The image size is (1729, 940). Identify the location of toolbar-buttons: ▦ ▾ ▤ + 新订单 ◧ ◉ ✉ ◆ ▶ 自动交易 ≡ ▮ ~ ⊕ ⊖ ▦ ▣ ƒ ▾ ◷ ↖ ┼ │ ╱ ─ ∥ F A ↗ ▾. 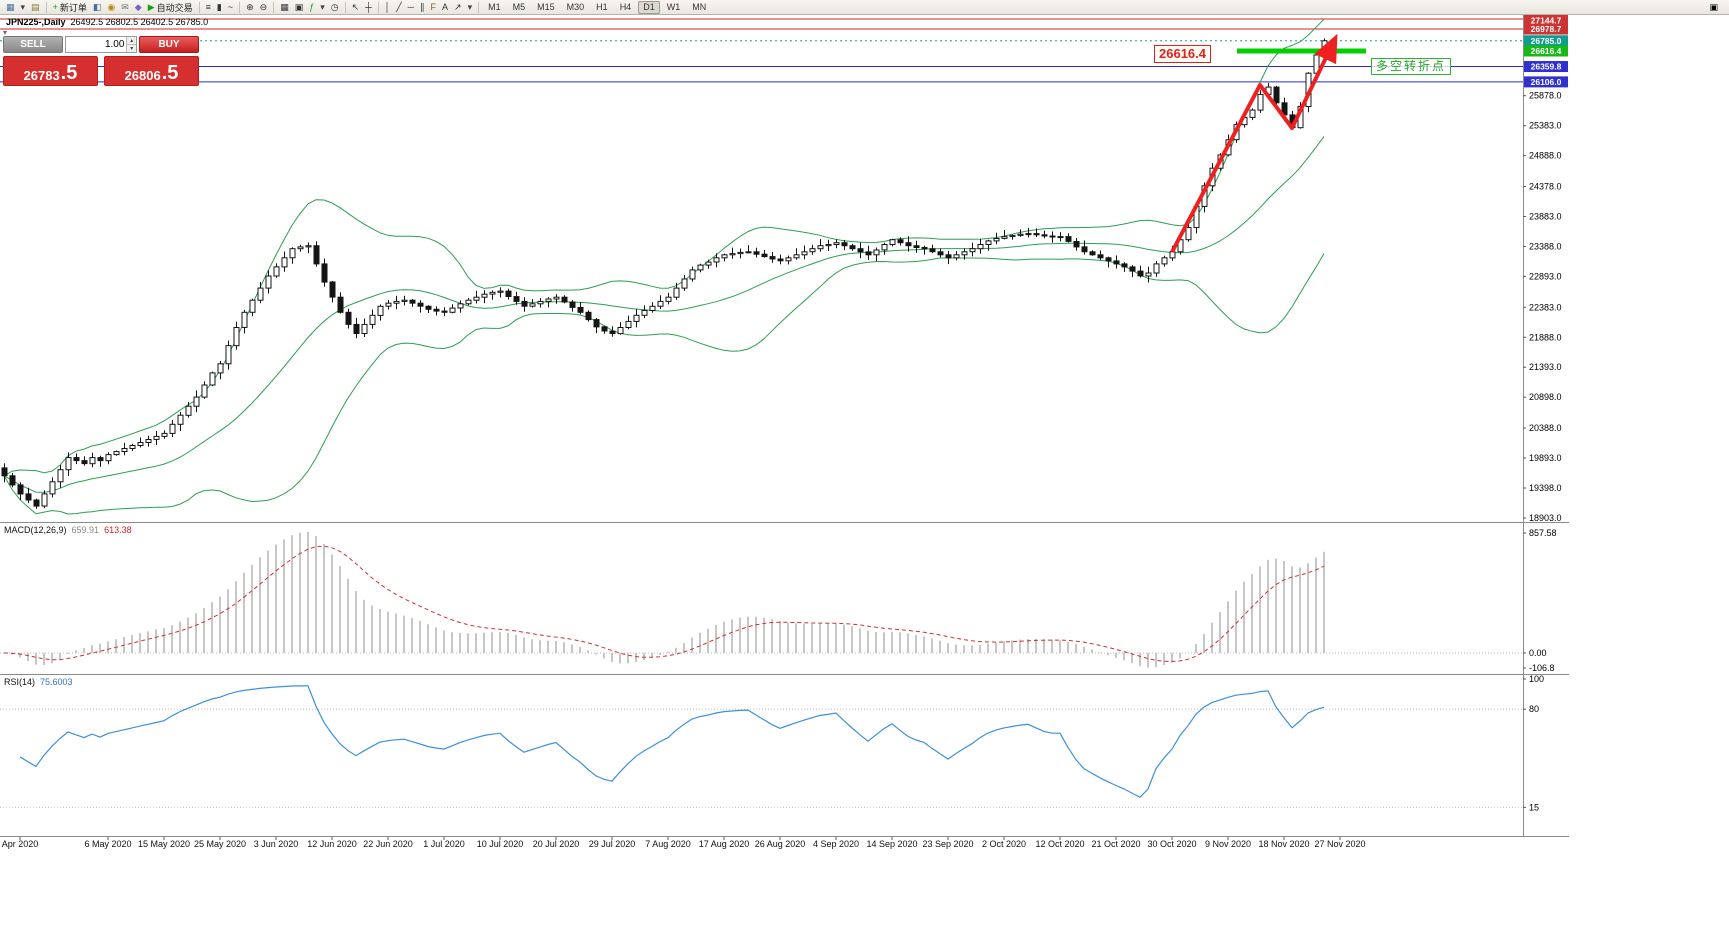
(242, 7).